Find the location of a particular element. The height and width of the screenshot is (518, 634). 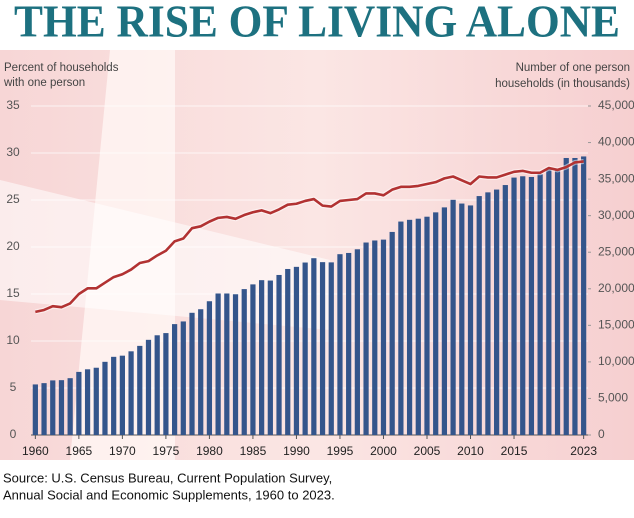

x-tick-label: 1985 is located at coordinates (253, 451).